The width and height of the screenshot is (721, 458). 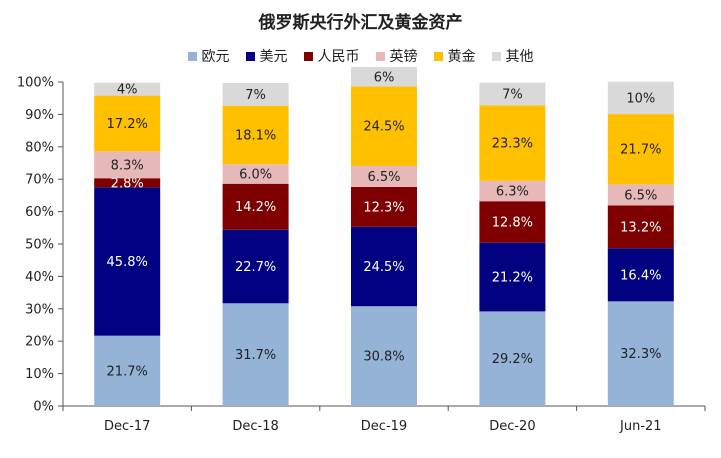 I want to click on legend-item: 欧元, so click(x=208, y=56).